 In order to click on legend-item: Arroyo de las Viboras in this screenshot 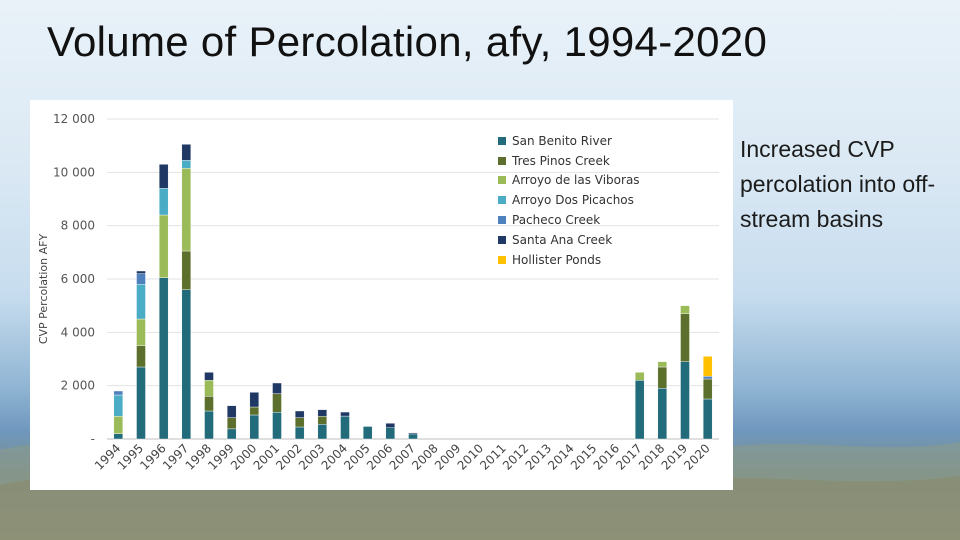, I will do `click(569, 181)`.